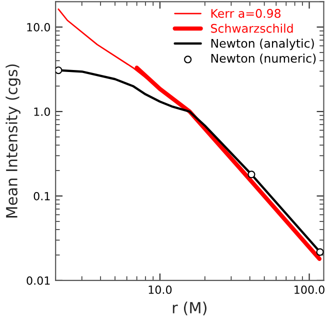 This screenshot has height=328, width=327. Describe the element at coordinates (262, 44) in the screenshot. I see `legend-label: Newton (analytic)` at that location.